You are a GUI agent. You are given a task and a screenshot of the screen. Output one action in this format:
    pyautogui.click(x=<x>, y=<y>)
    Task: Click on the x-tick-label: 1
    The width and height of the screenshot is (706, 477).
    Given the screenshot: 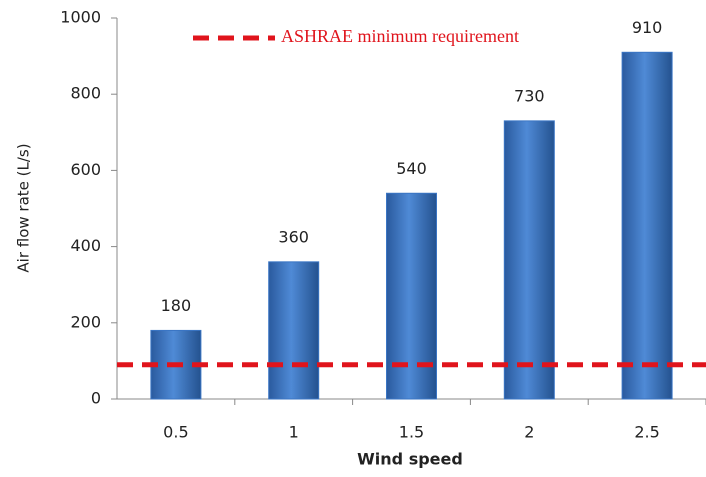 What is the action you would take?
    pyautogui.click(x=294, y=432)
    